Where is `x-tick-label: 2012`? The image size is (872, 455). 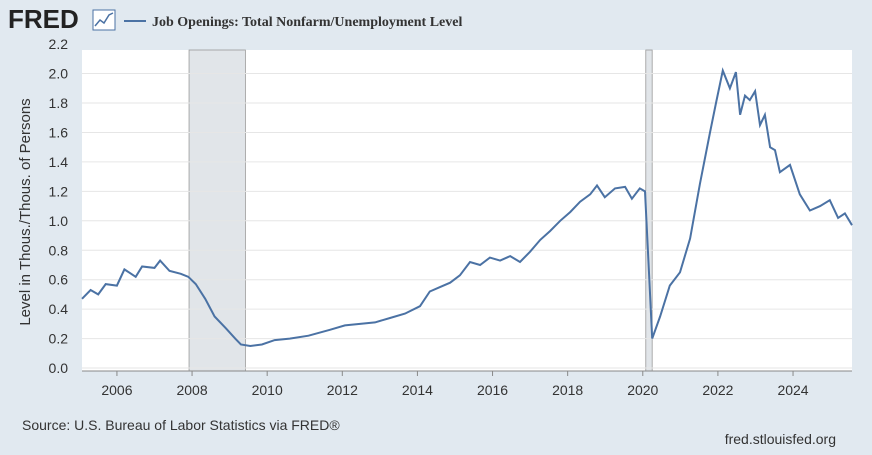 x-tick-label: 2012 is located at coordinates (342, 390).